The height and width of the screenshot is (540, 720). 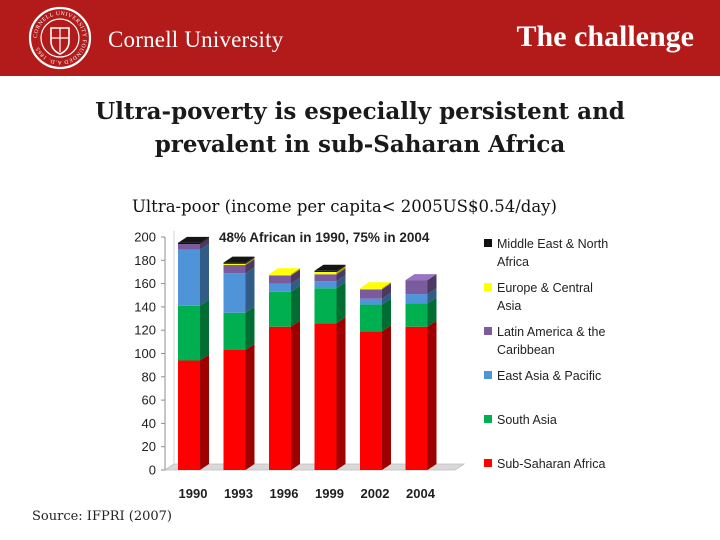 I want to click on x-tick-label: 1999, so click(x=329, y=493).